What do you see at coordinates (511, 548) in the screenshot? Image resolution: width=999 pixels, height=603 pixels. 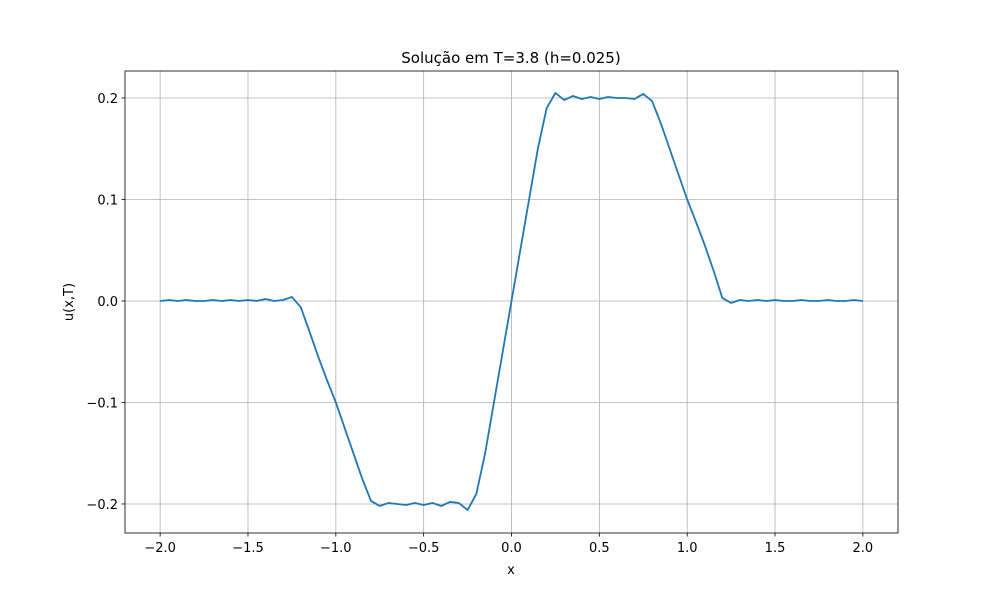 I see `x-tick-label: 0.0` at bounding box center [511, 548].